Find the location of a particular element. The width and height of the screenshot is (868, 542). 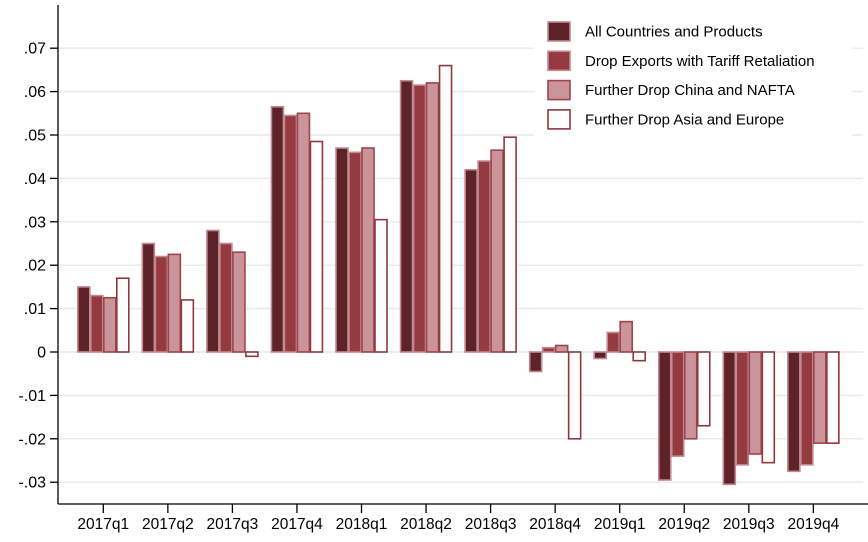

bar-2018q1-series4 is located at coordinates (381, 285).